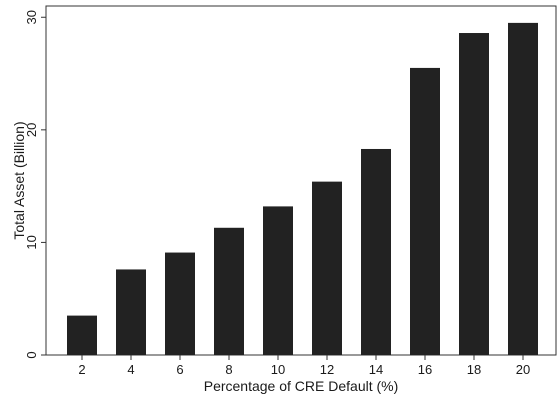 The width and height of the screenshot is (559, 405). I want to click on x-tick-label-6: 6, so click(179, 369).